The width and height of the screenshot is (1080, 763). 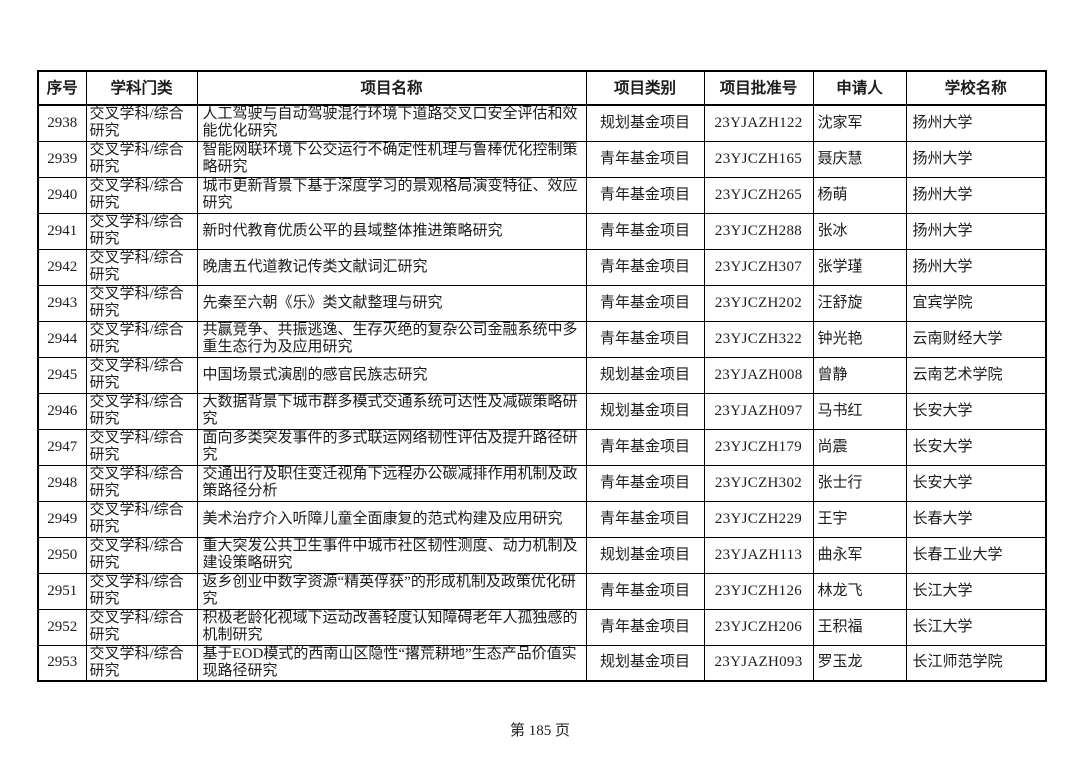 I want to click on cell-school: 云南财经大学, so click(x=976, y=339).